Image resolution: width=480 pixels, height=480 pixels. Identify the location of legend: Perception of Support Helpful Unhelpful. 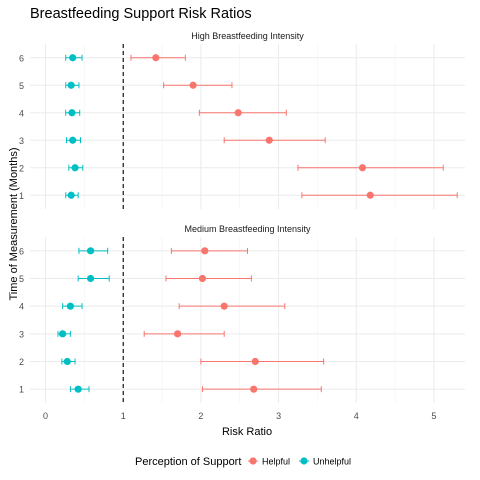
(243, 462).